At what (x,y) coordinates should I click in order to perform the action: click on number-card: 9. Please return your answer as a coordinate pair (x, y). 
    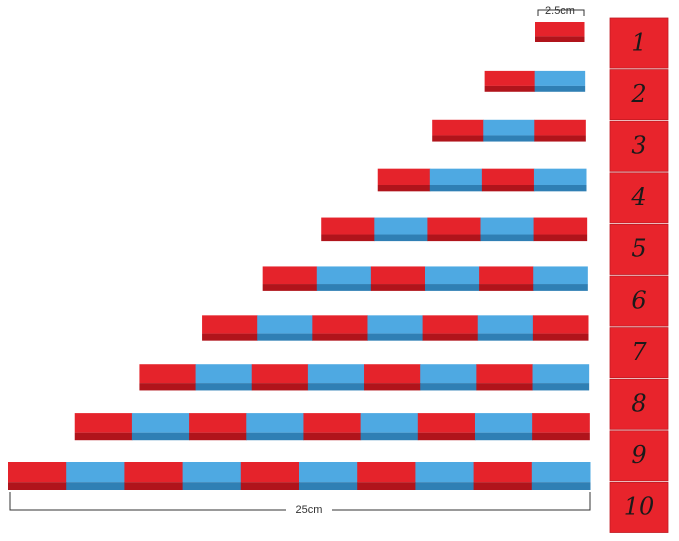
    Looking at the image, I should click on (639, 456).